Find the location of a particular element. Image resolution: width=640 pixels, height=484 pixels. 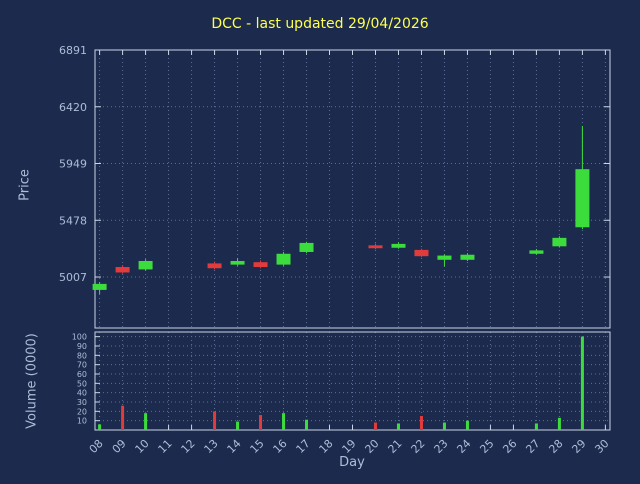

volume-tick-label: 10 is located at coordinates (82, 421).